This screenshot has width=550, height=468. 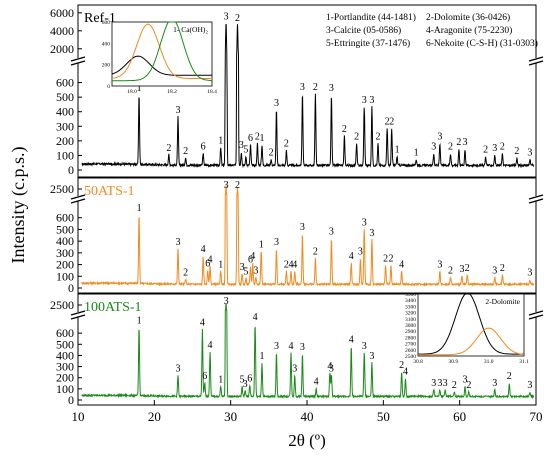 I want to click on inset-y-tick-label: 2500, so click(x=410, y=357).